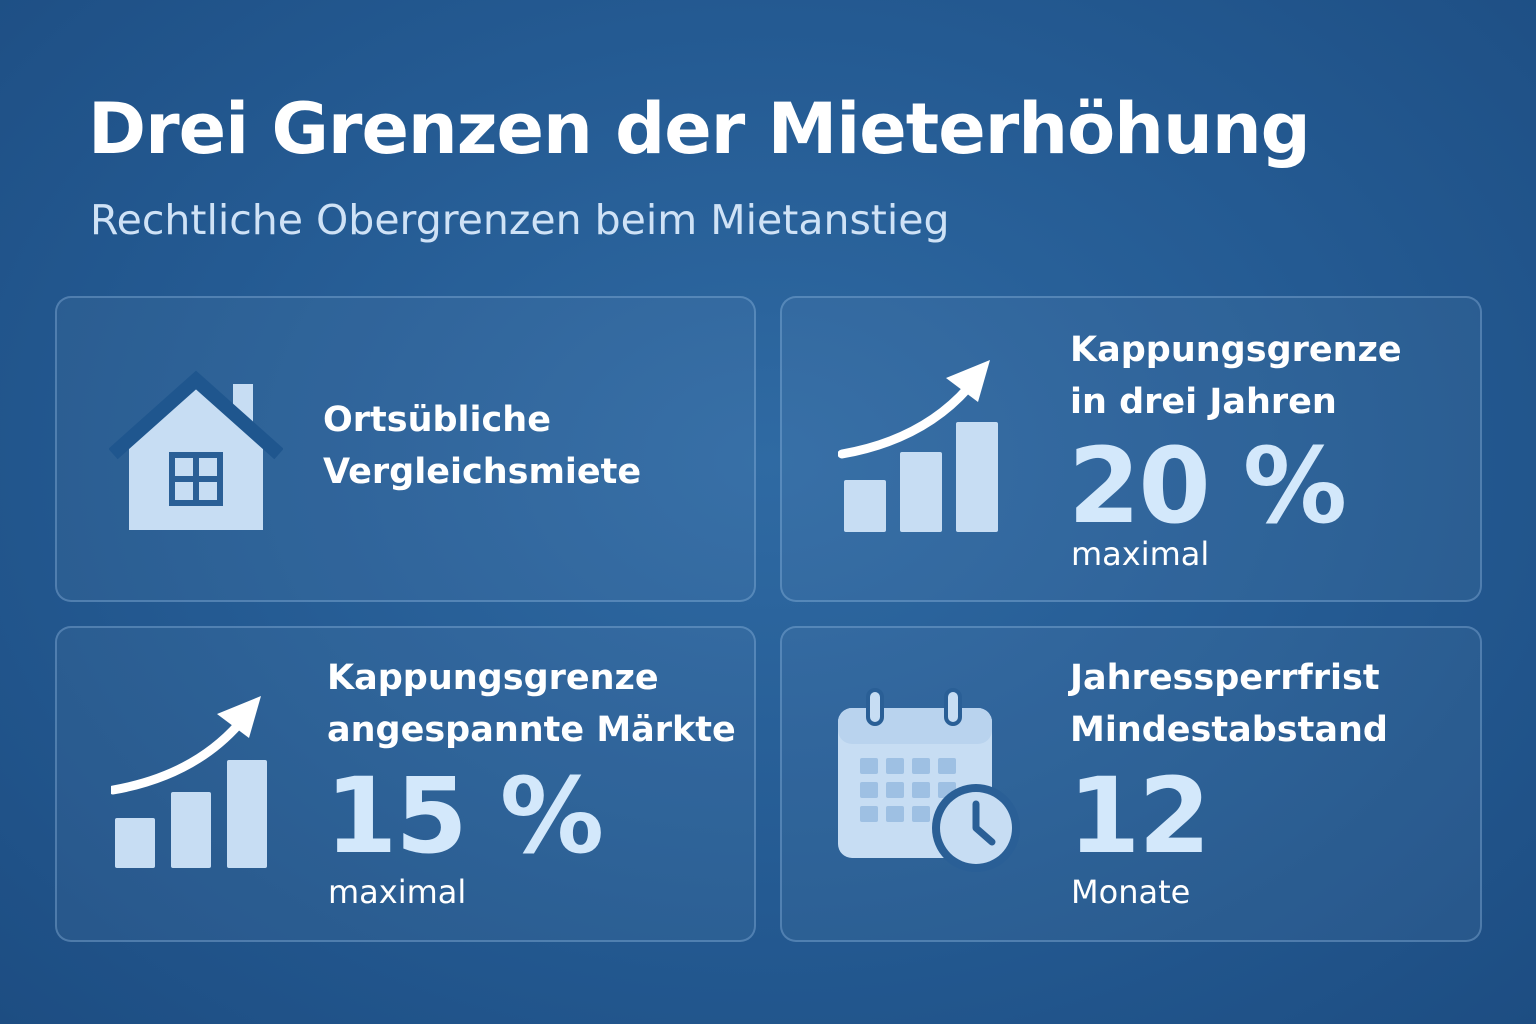 The image size is (1536, 1024). I want to click on card-label: Jahressperrfrist Mindestabstand, so click(1229, 704).